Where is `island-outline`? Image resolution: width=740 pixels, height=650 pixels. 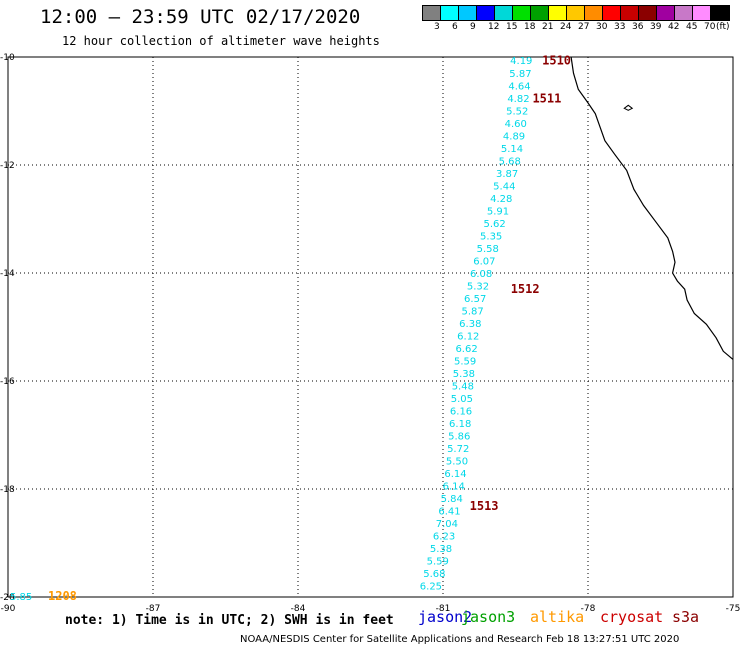 island-outline is located at coordinates (628, 107).